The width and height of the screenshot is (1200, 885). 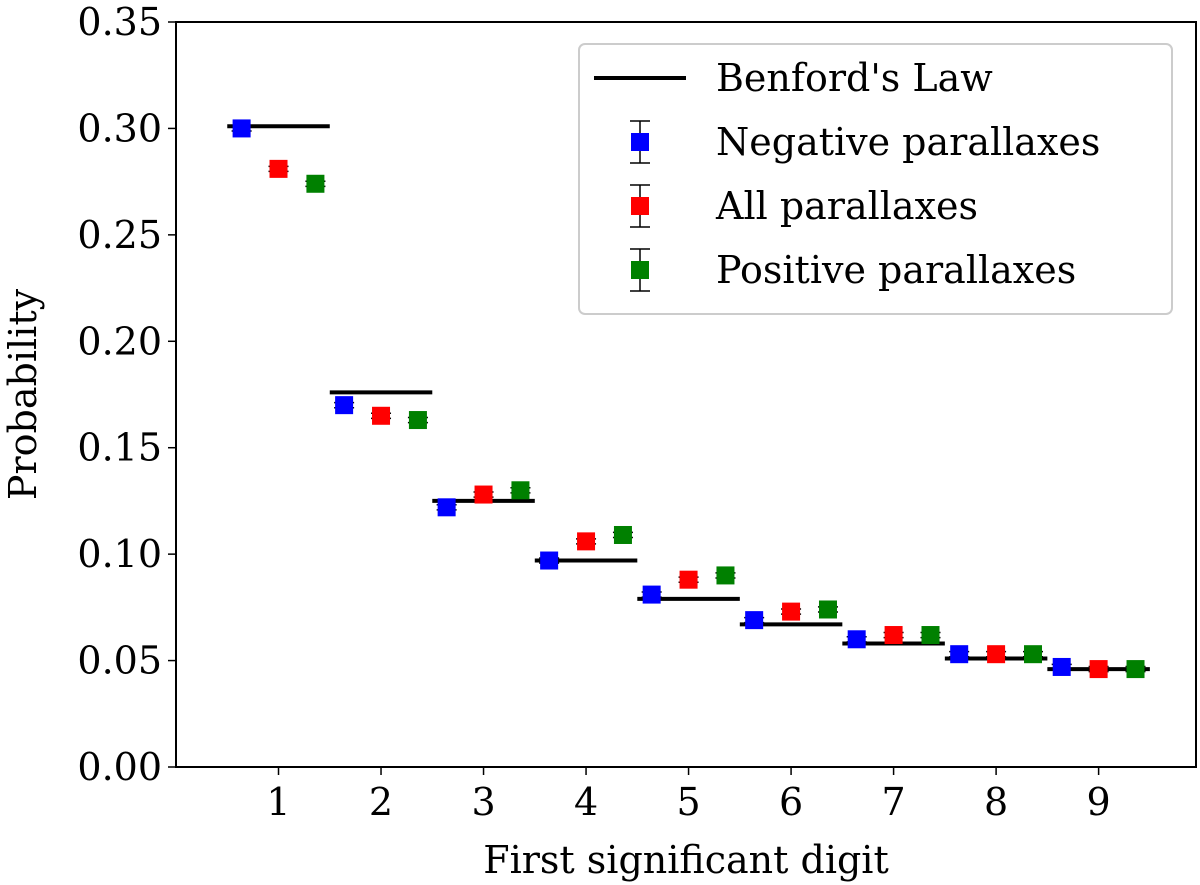 What do you see at coordinates (278, 802) in the screenshot?
I see `x-tick-label: 1` at bounding box center [278, 802].